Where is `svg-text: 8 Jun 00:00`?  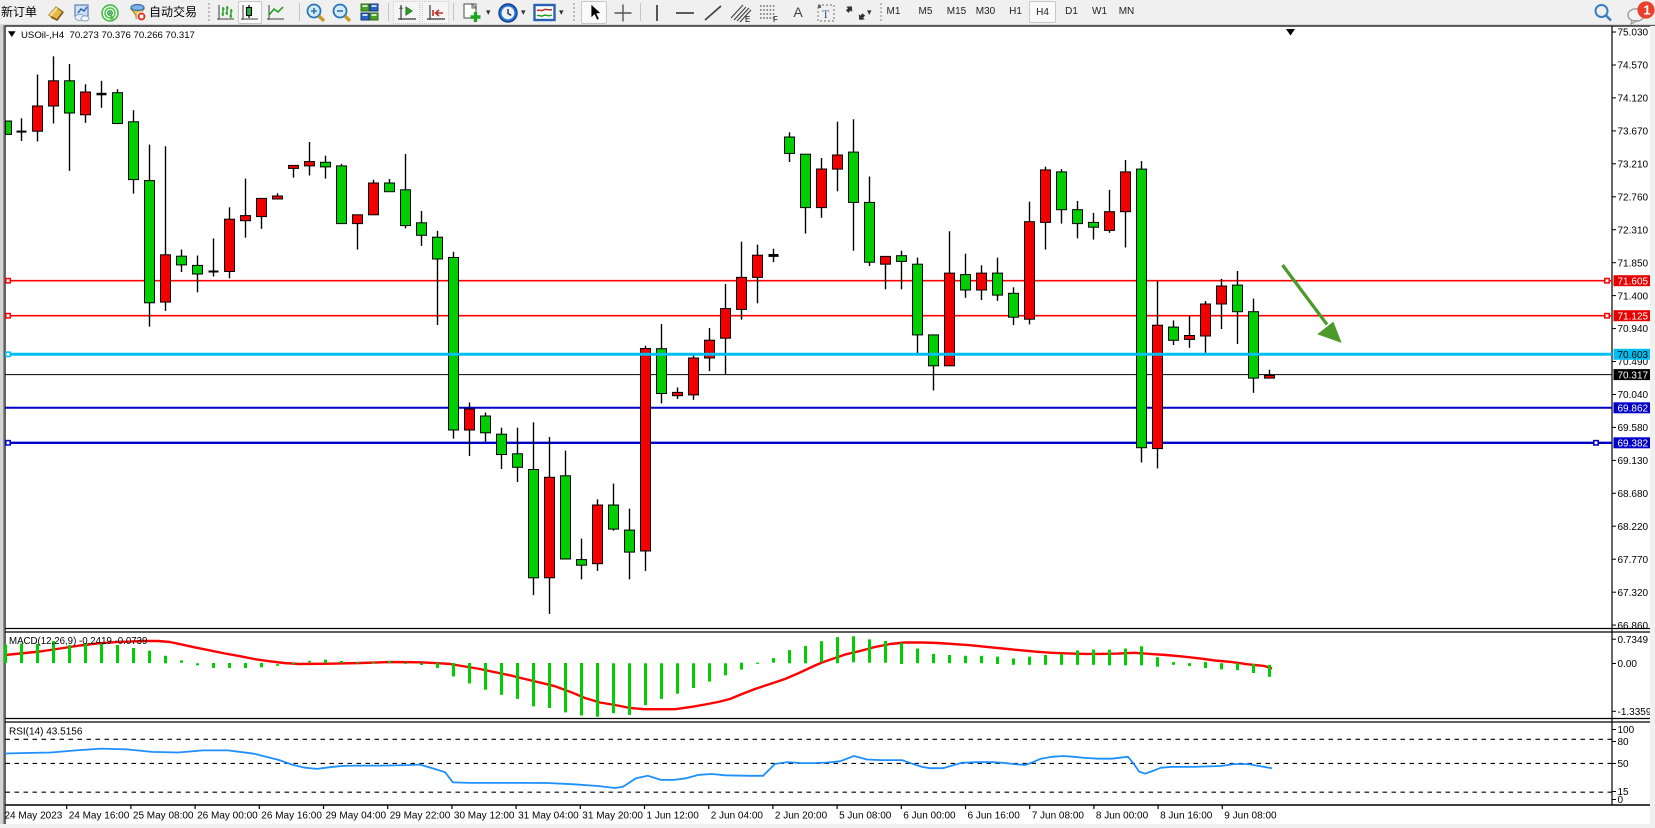 svg-text: 8 Jun 00:00 is located at coordinates (1122, 816).